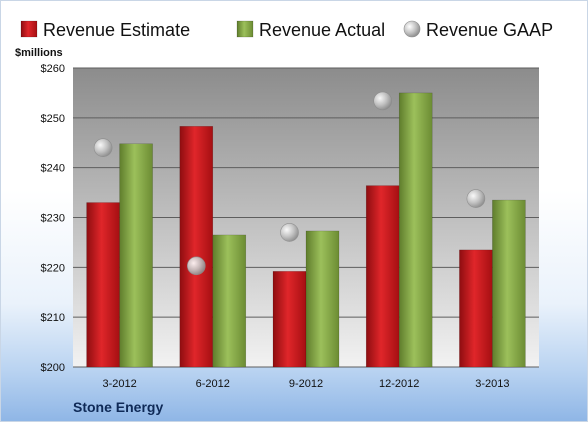 This screenshot has width=588, height=422. I want to click on y-tick-label: $250, so click(53, 119).